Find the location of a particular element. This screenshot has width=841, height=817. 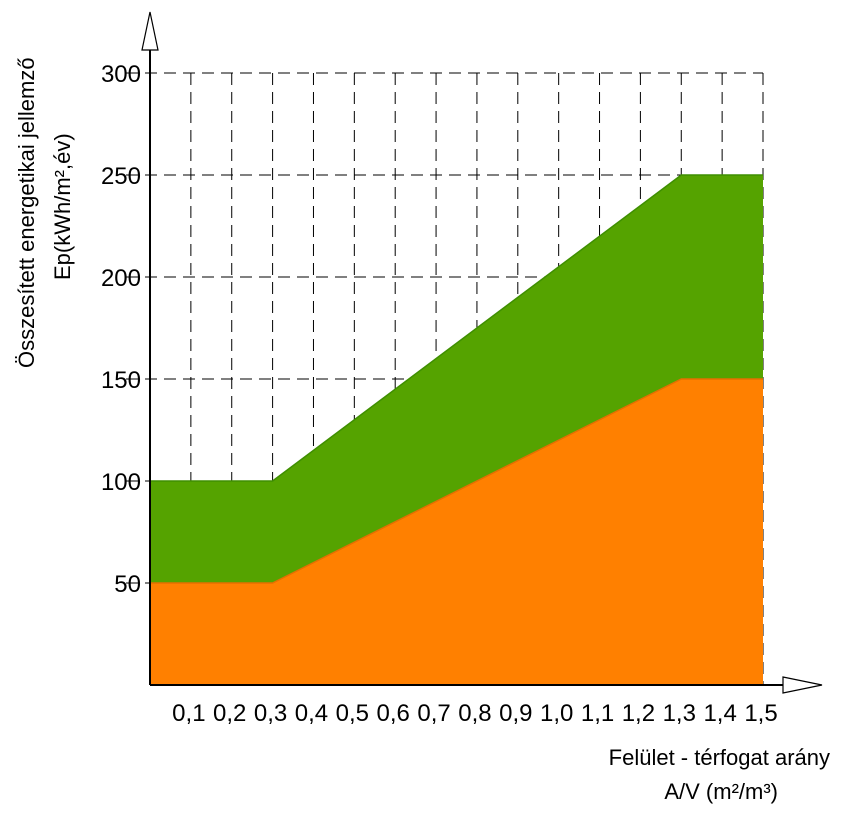

y-tick-label: 300 is located at coordinates (121, 74).